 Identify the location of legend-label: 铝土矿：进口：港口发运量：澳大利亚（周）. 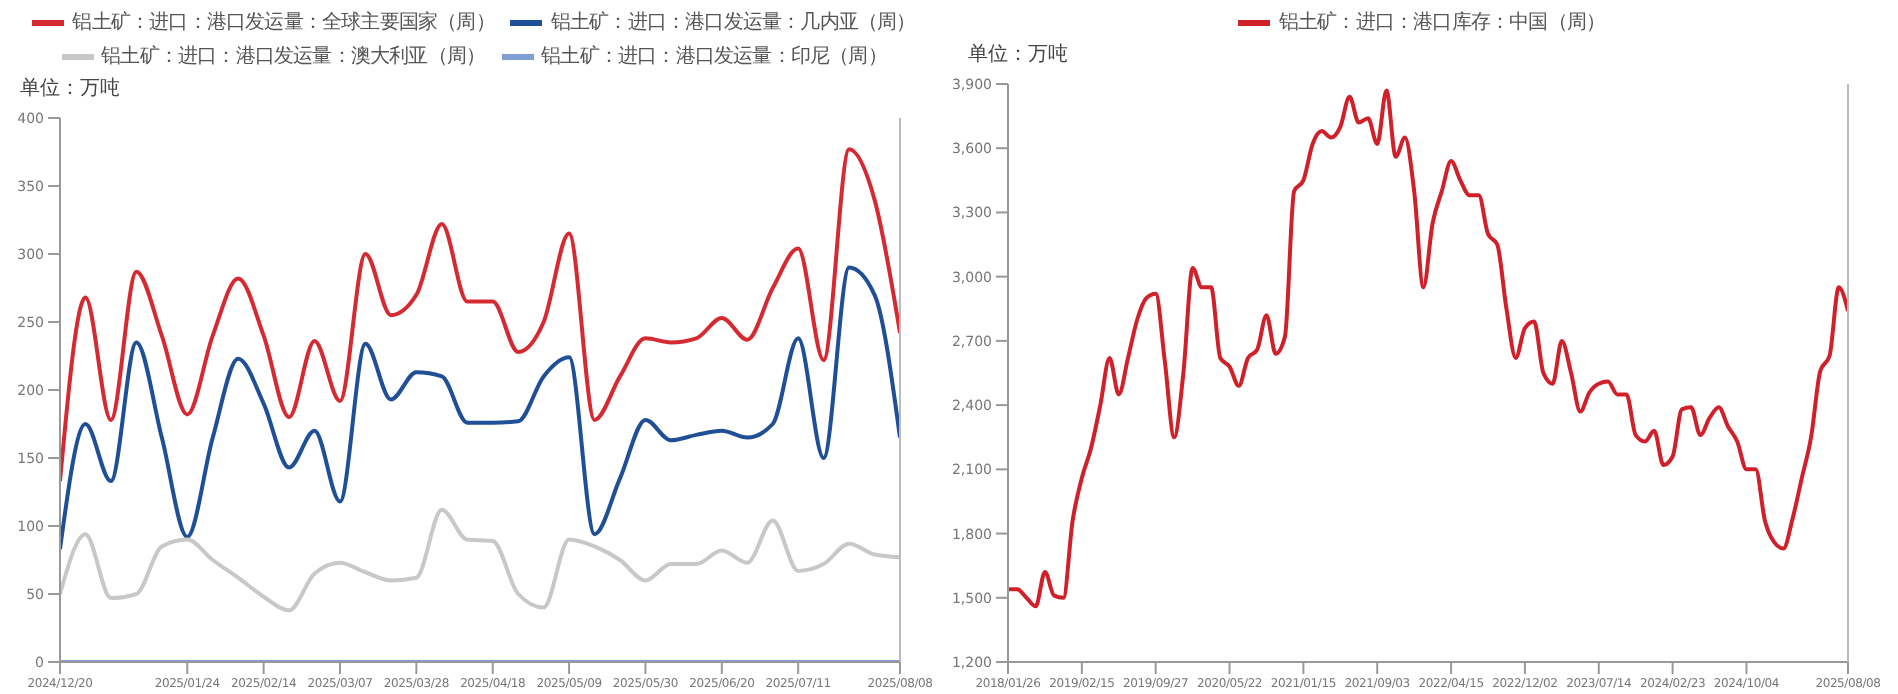
(293, 56).